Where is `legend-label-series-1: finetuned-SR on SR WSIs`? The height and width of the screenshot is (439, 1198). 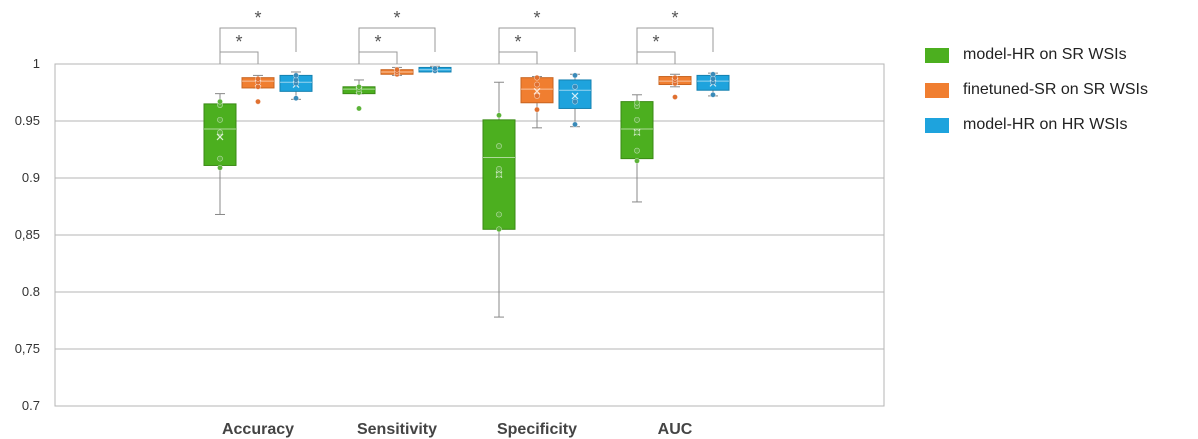 legend-label-series-1: finetuned-SR on SR WSIs is located at coordinates (1055, 89).